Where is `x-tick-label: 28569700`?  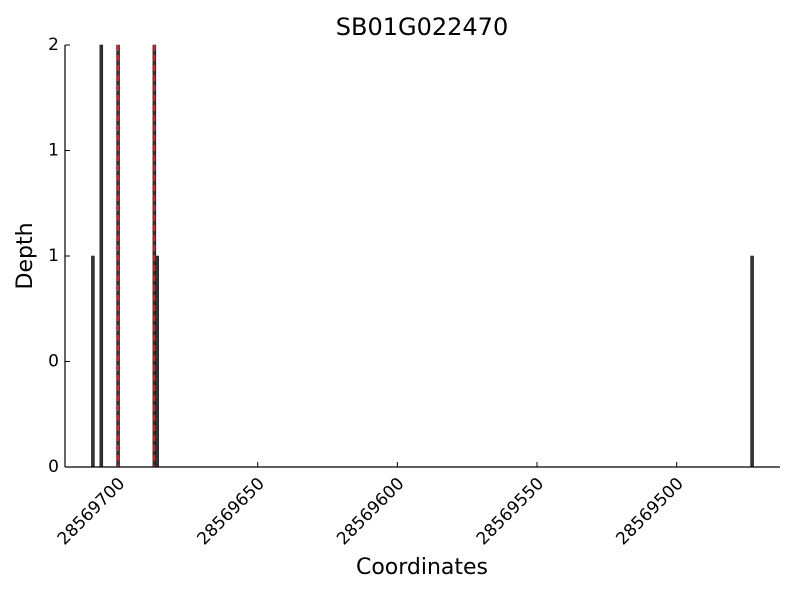 x-tick-label: 28569700 is located at coordinates (91, 511).